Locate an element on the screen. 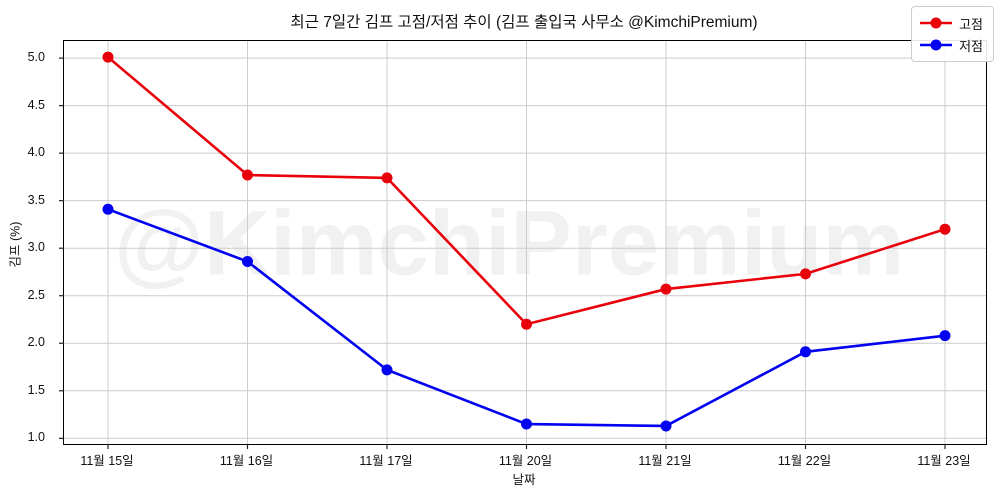 This screenshot has width=1000, height=500. y-tick-label: 1.5 is located at coordinates (36, 389).